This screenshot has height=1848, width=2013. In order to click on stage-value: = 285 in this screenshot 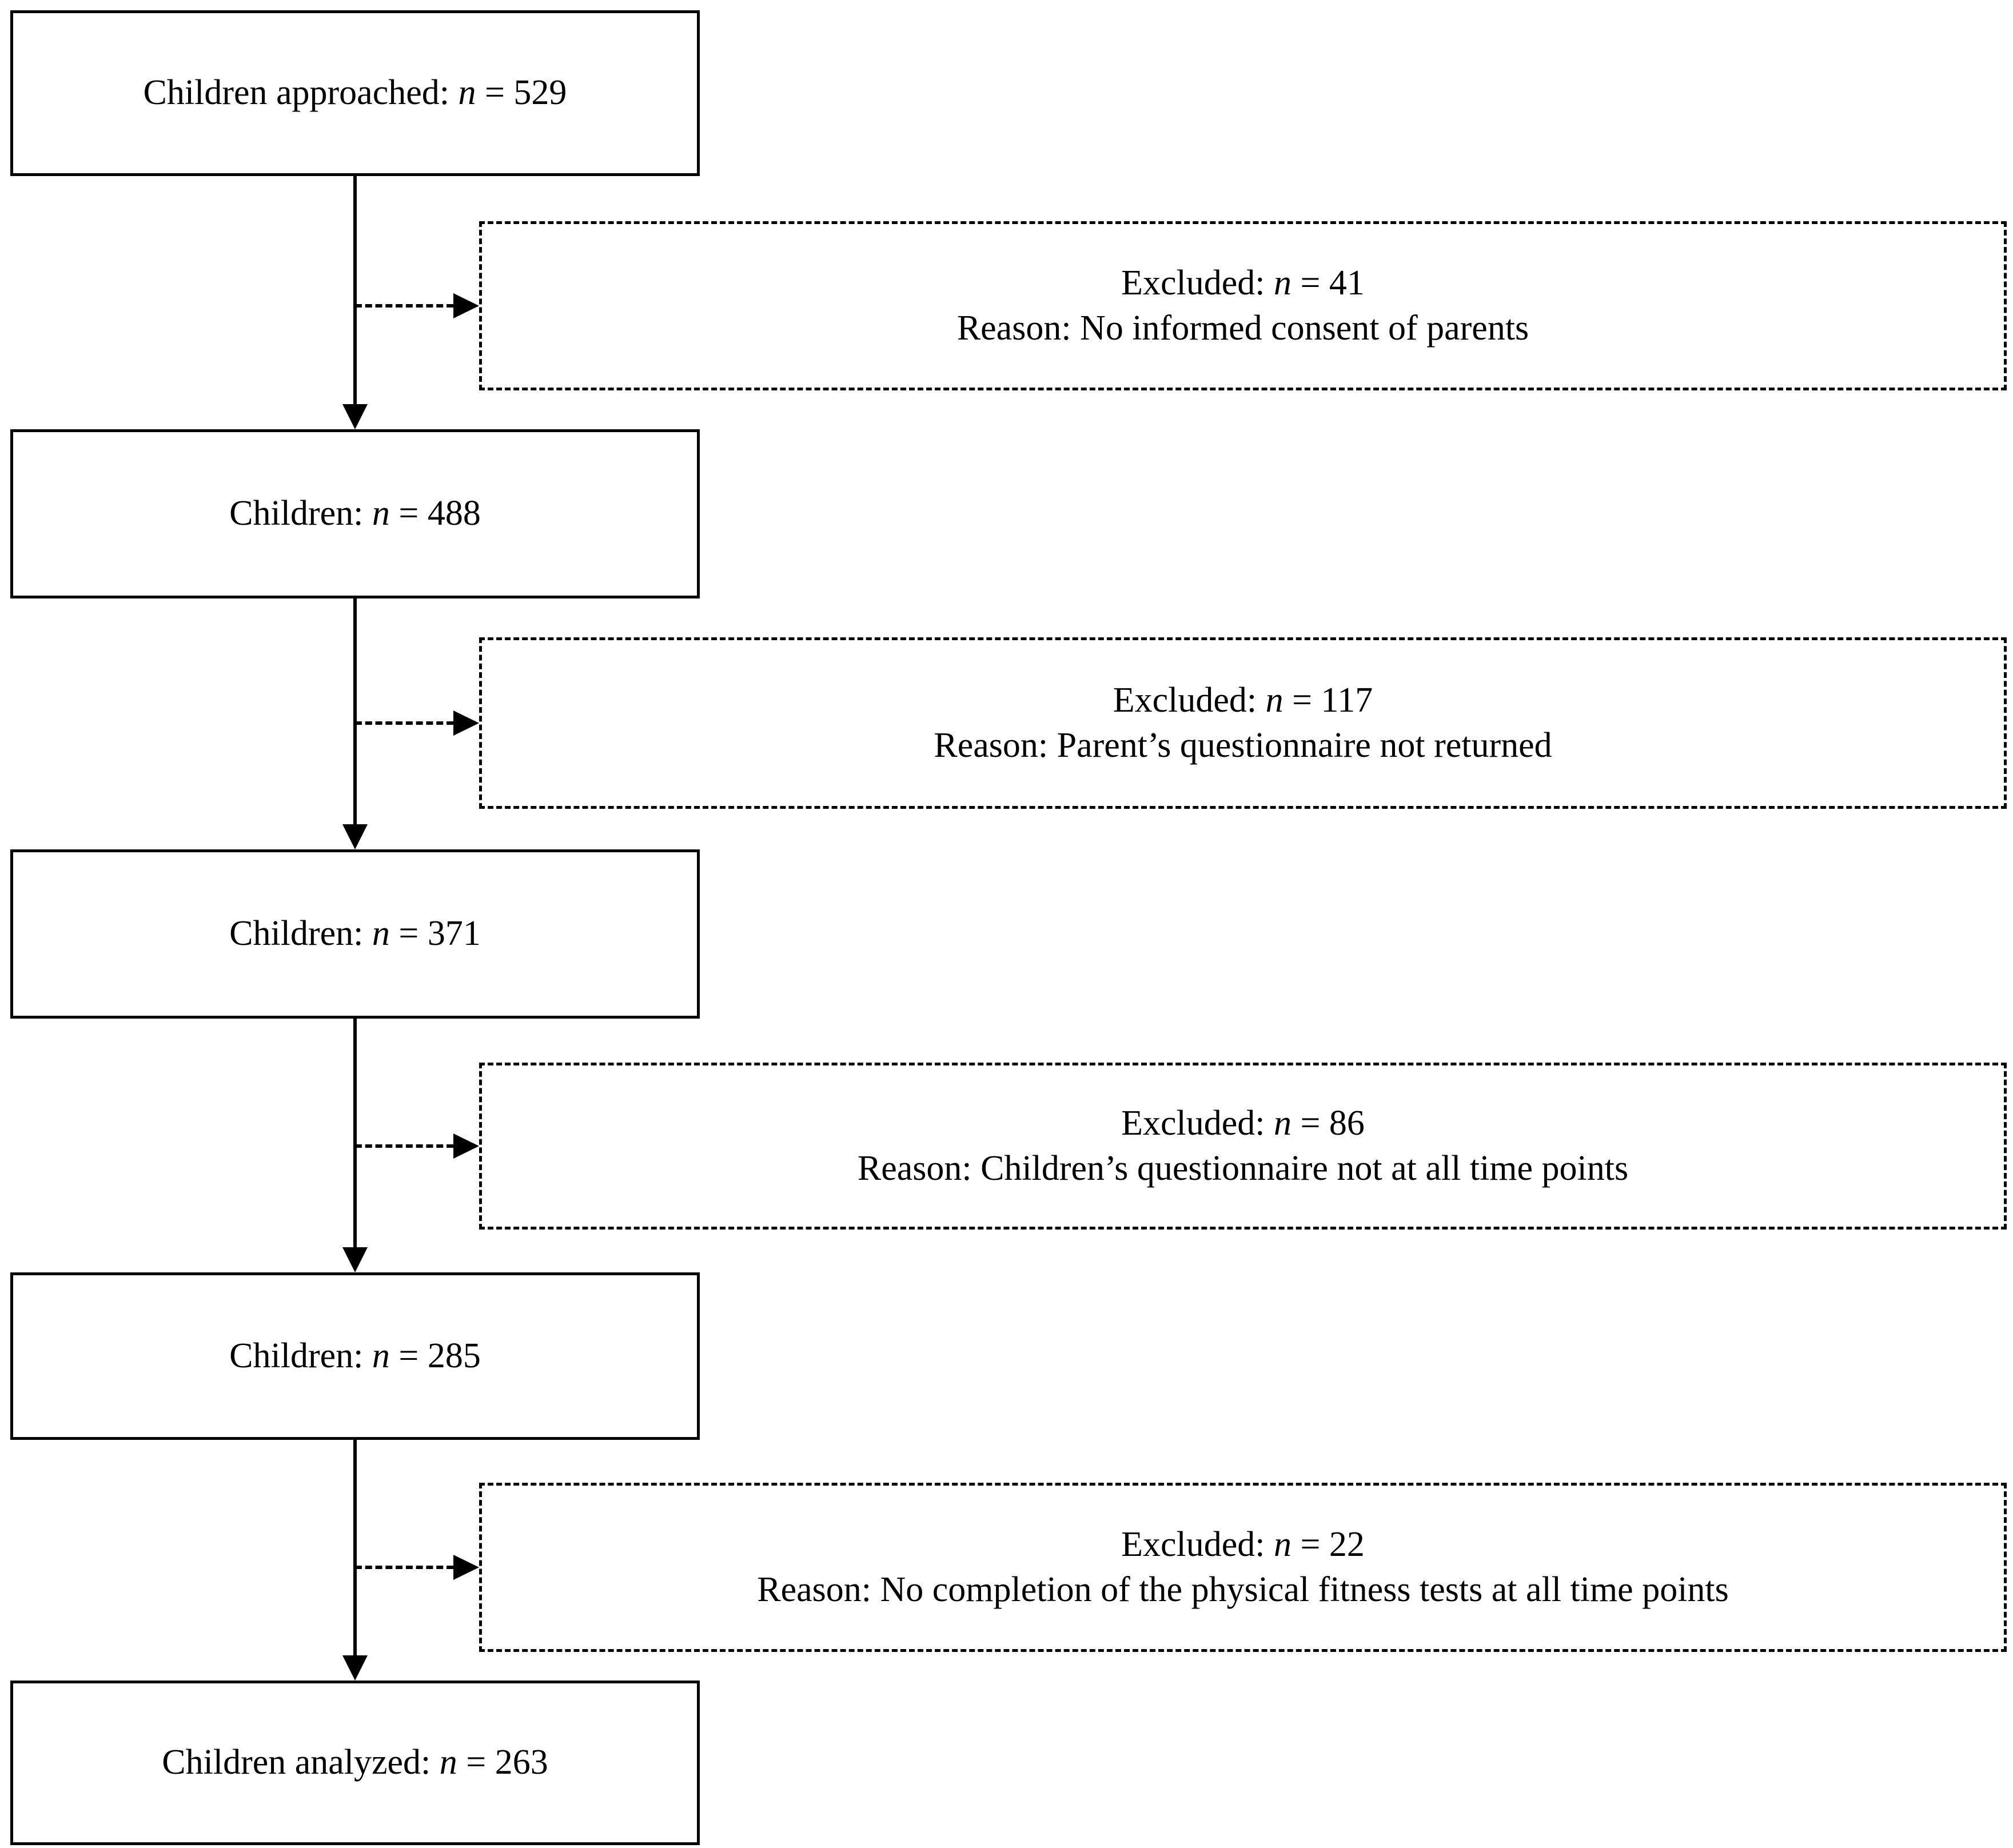, I will do `click(435, 1356)`.